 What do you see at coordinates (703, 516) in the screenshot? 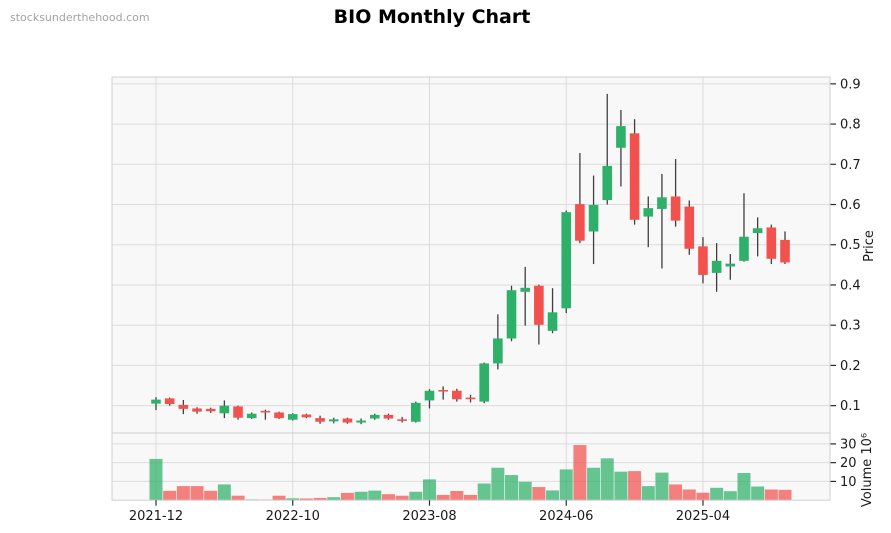
I see `x-tick-label: 2025-04` at bounding box center [703, 516].